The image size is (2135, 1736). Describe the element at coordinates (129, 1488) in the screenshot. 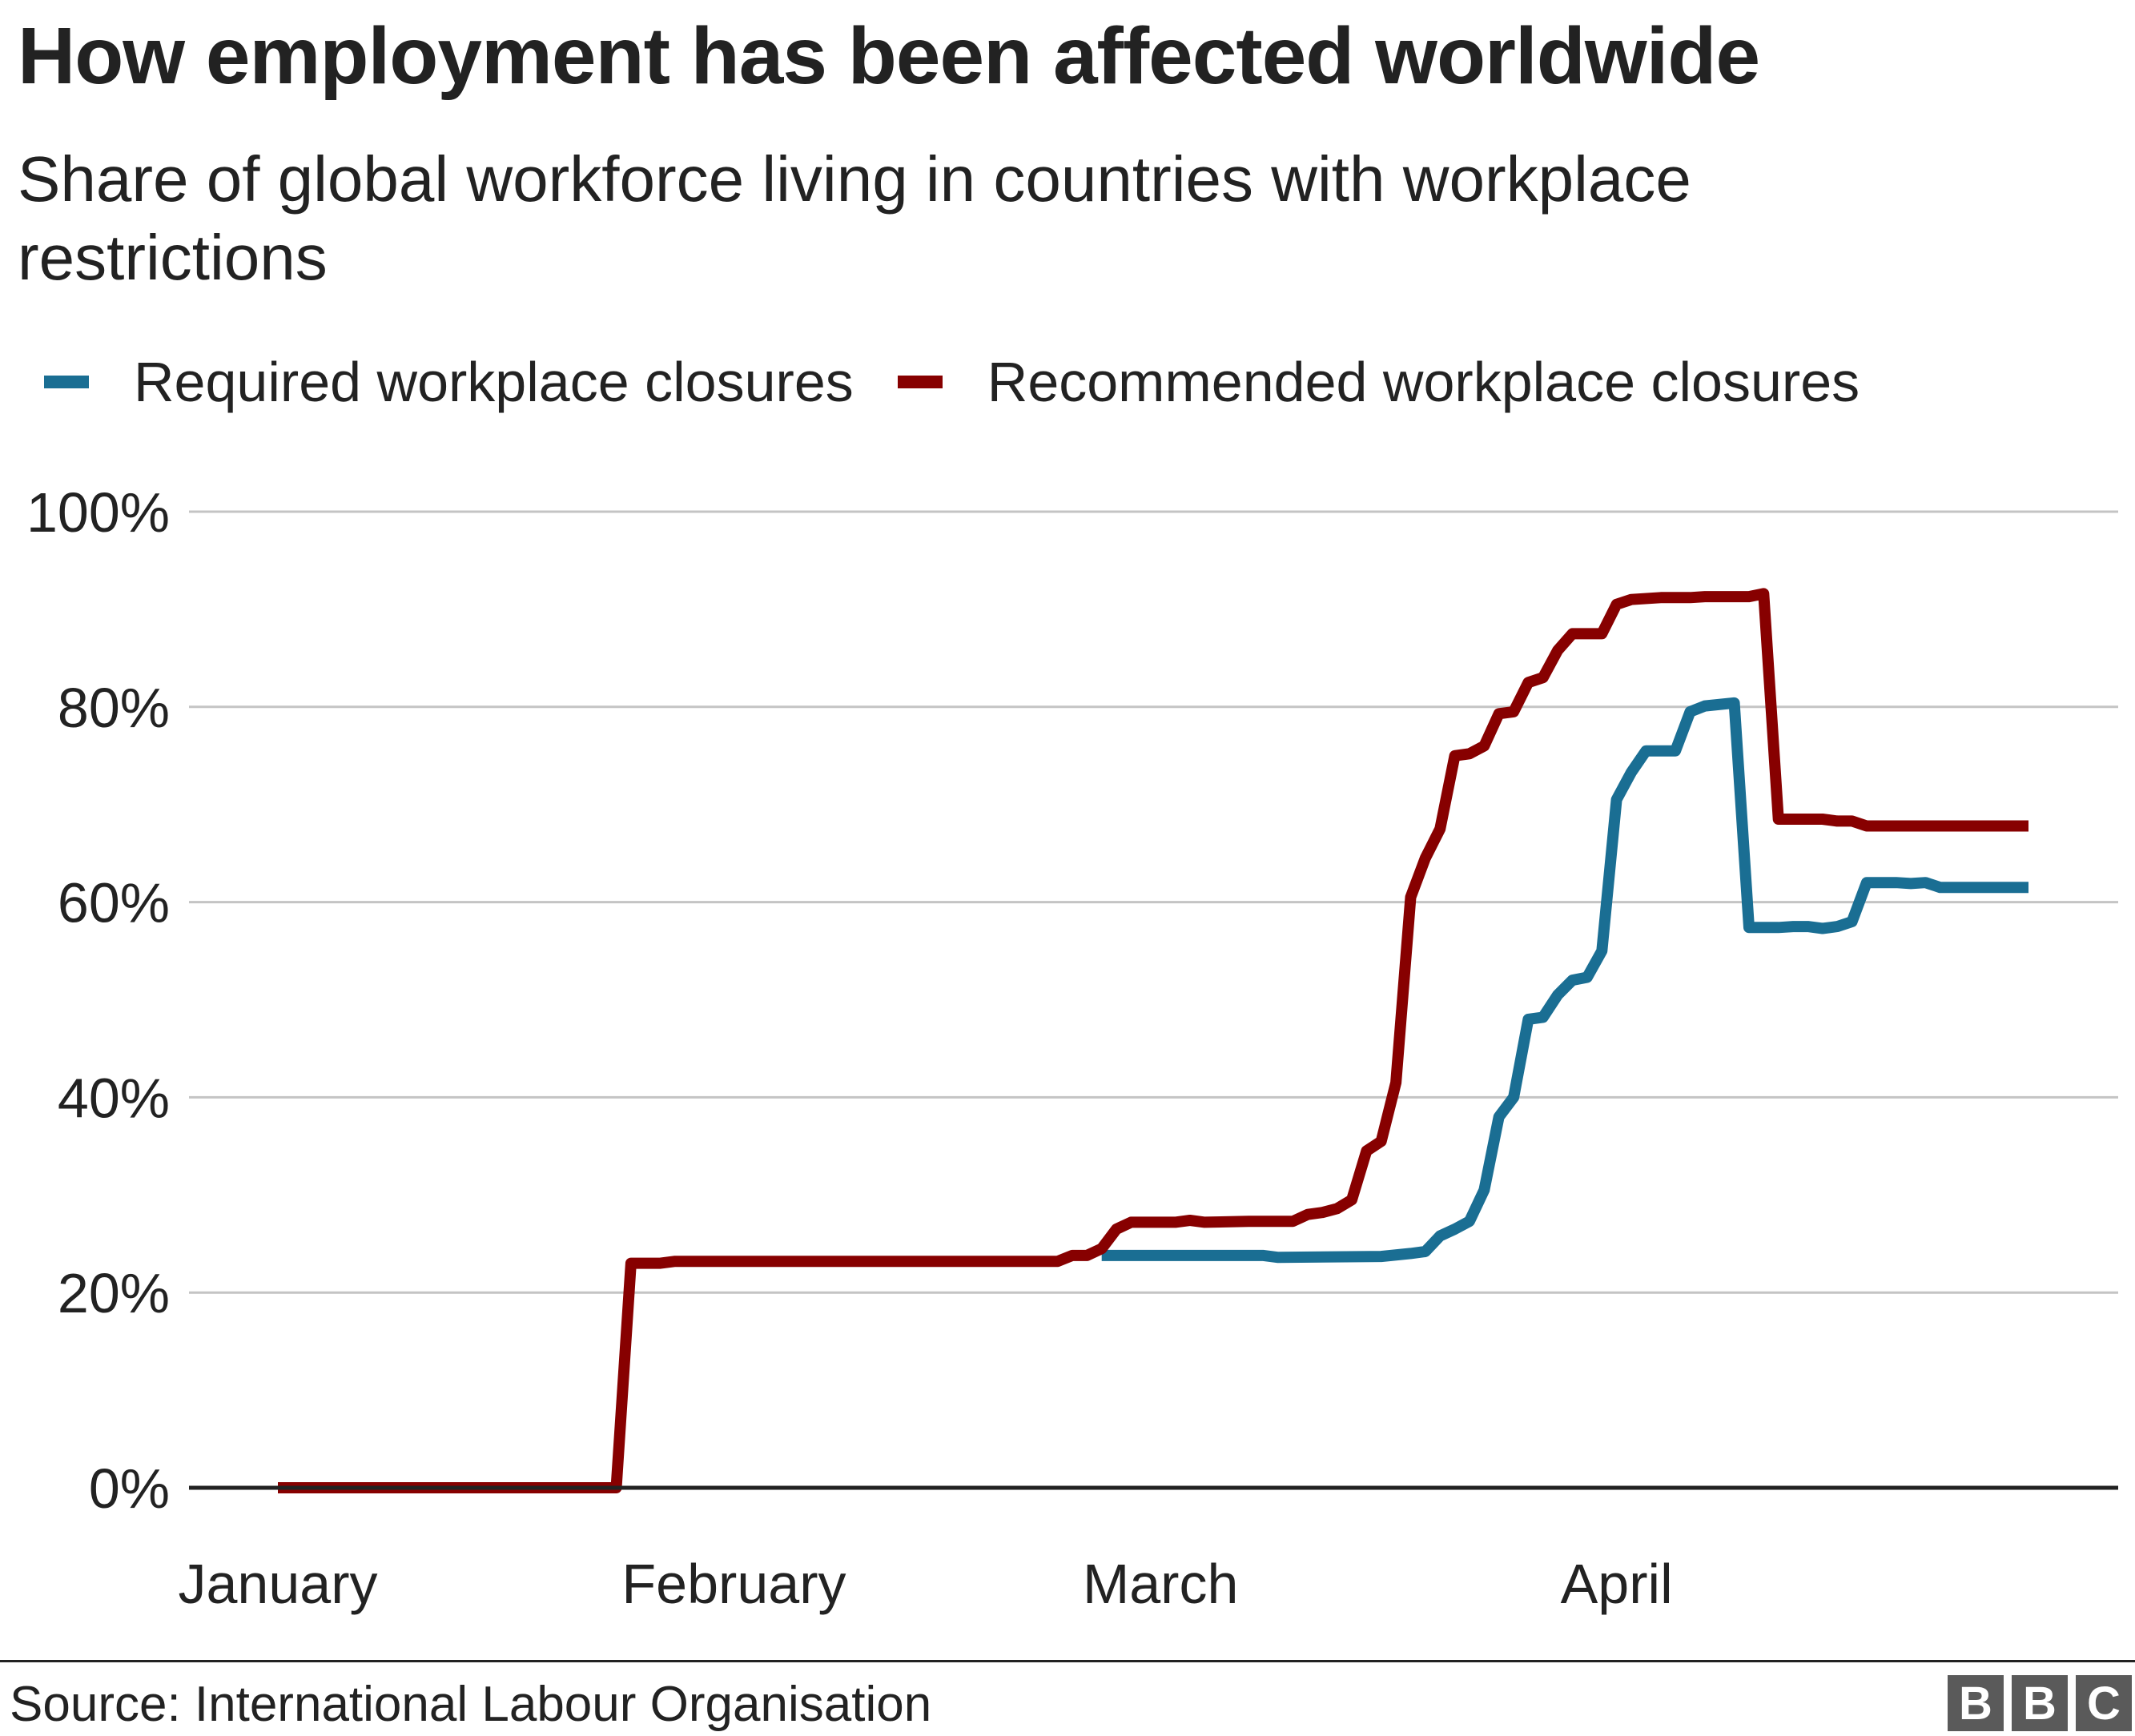

I see `y-tick-label-0: 0%` at that location.